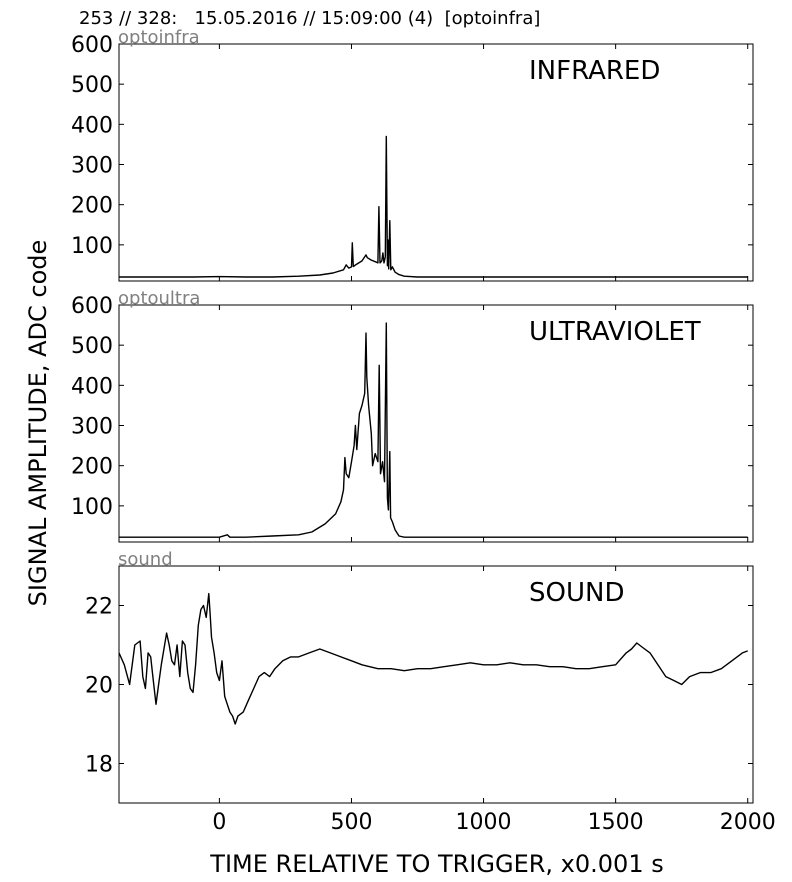  What do you see at coordinates (159, 298) in the screenshot?
I see `channel-label: optoultra` at bounding box center [159, 298].